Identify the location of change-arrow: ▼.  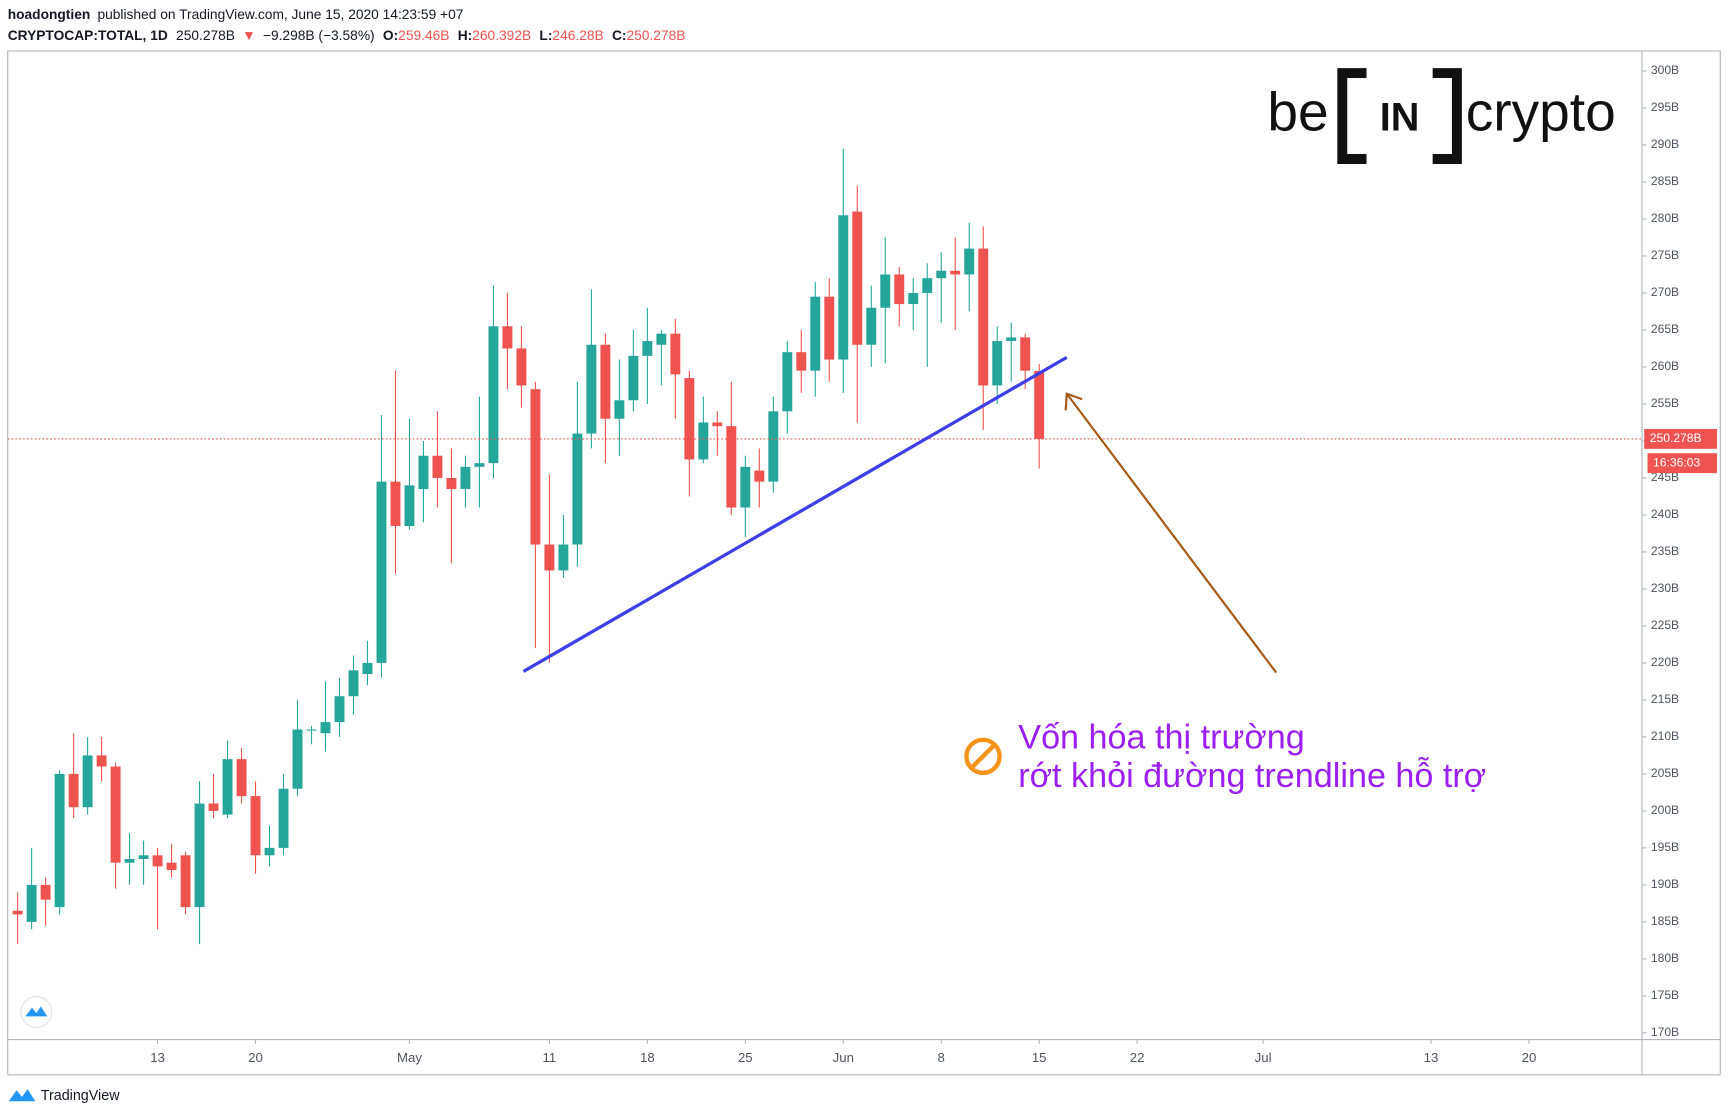
(249, 35).